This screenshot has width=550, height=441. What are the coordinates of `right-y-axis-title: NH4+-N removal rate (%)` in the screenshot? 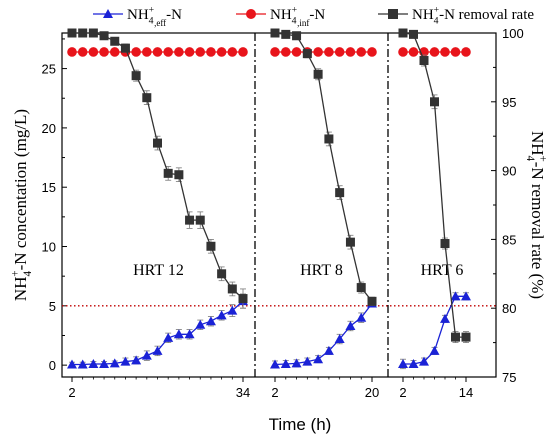 It's located at (536, 215).